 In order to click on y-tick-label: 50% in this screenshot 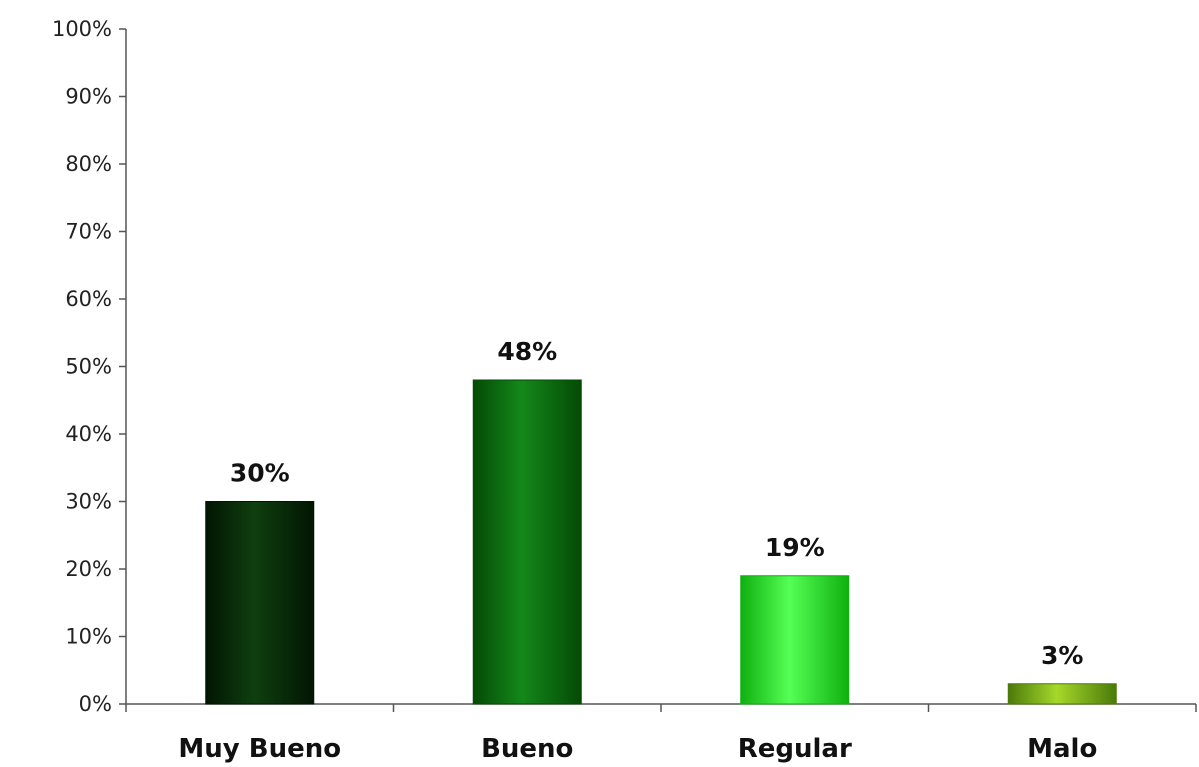, I will do `click(88, 367)`.